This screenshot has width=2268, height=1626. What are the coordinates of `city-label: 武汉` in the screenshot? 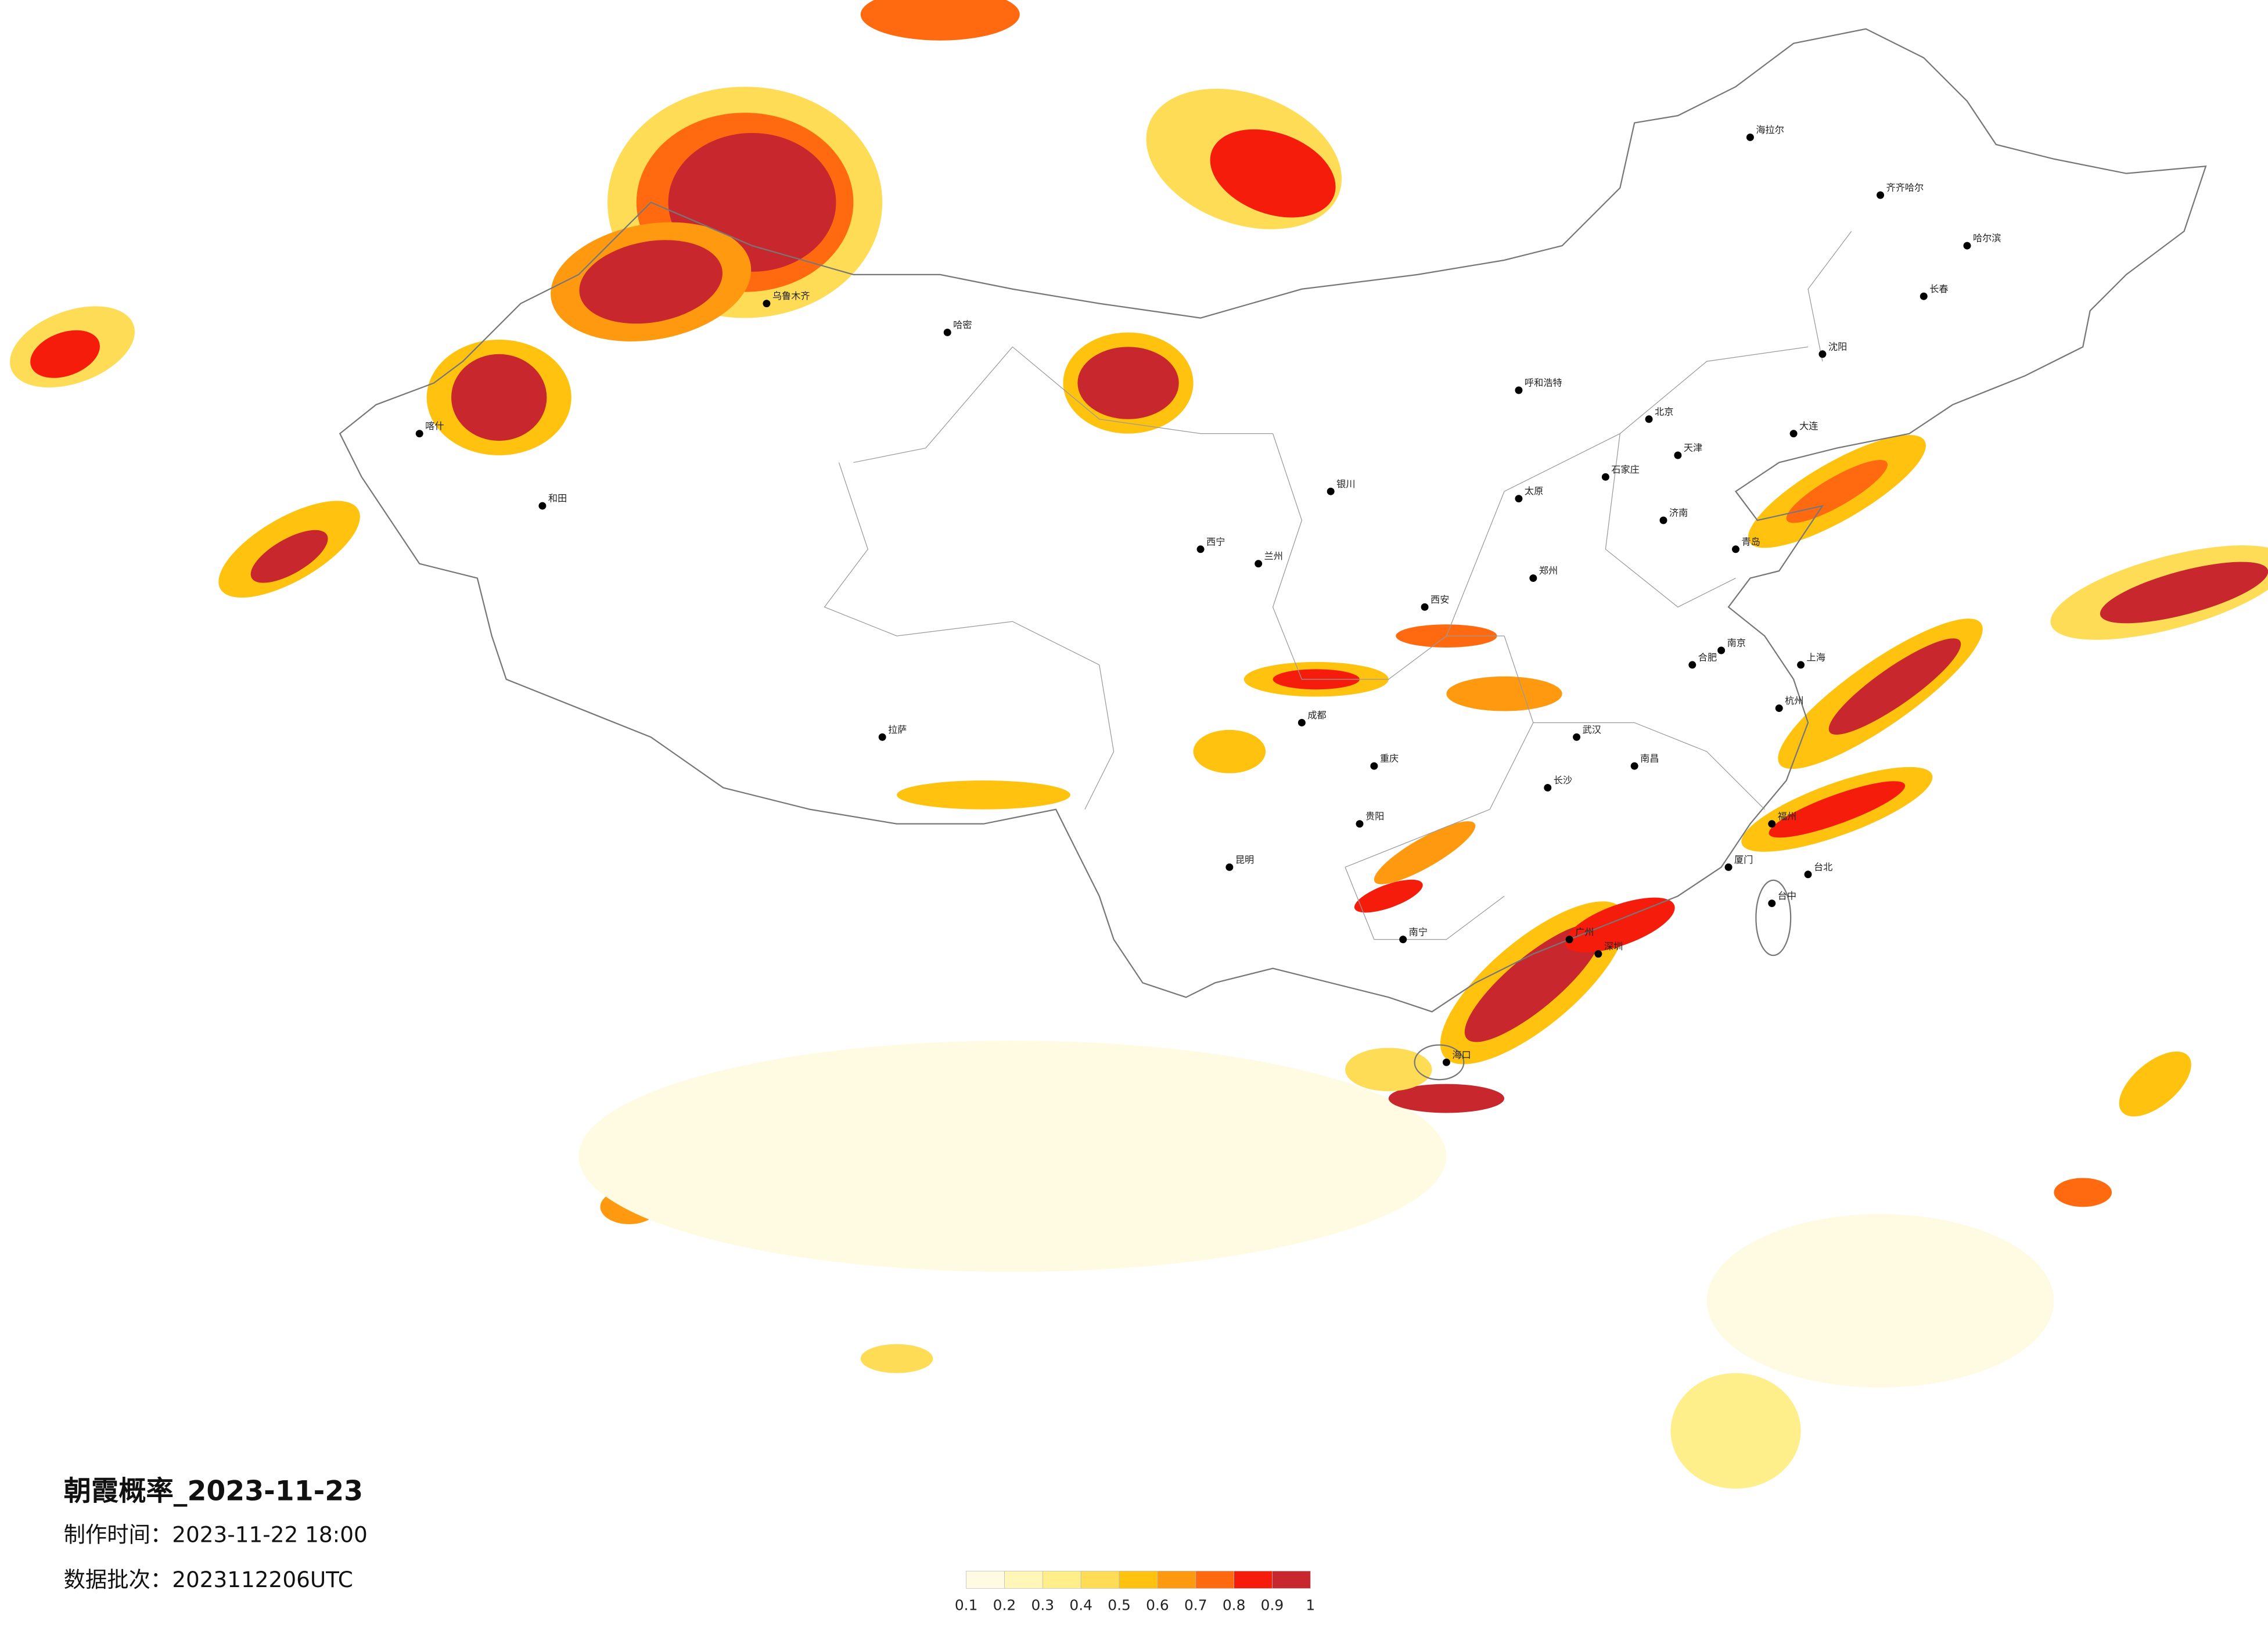 It's located at (1592, 729).